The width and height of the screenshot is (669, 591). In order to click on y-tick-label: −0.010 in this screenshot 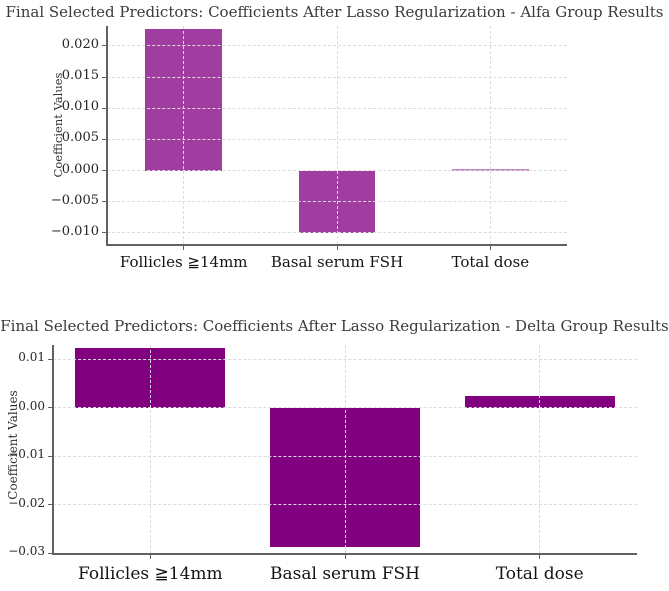, I will do `click(74, 231)`.